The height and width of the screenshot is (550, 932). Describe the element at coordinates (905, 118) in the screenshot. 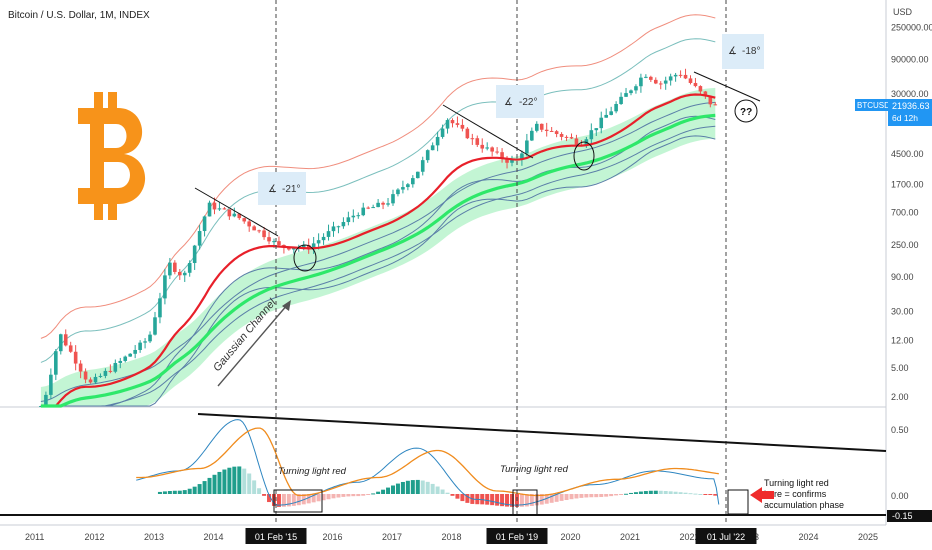

I see `candle-countdown: 6d 12h` at that location.